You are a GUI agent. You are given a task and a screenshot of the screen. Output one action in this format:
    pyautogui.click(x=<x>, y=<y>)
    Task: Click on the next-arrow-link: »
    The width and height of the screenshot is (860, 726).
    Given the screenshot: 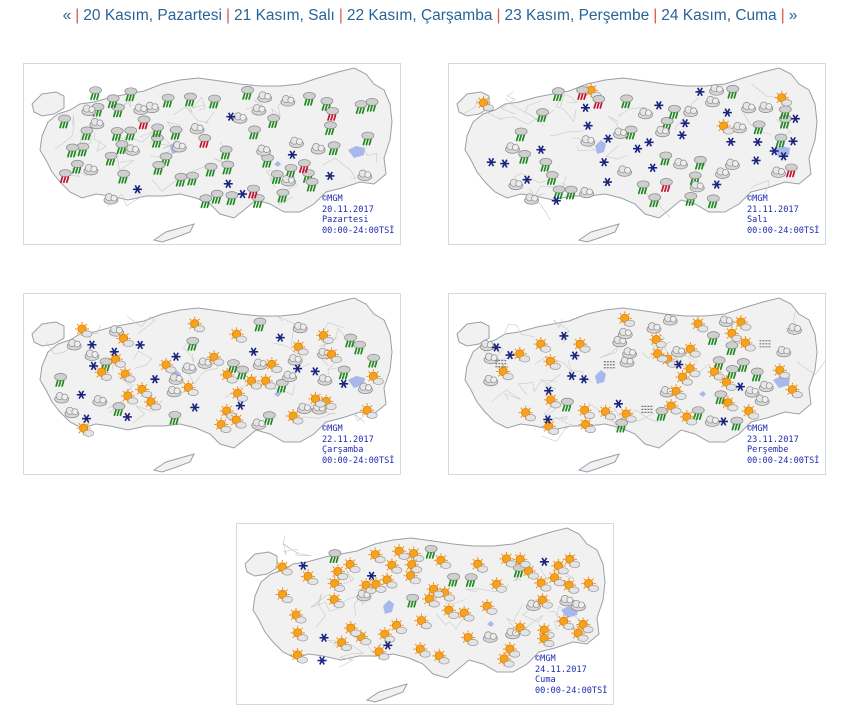 What is the action you would take?
    pyautogui.click(x=793, y=15)
    